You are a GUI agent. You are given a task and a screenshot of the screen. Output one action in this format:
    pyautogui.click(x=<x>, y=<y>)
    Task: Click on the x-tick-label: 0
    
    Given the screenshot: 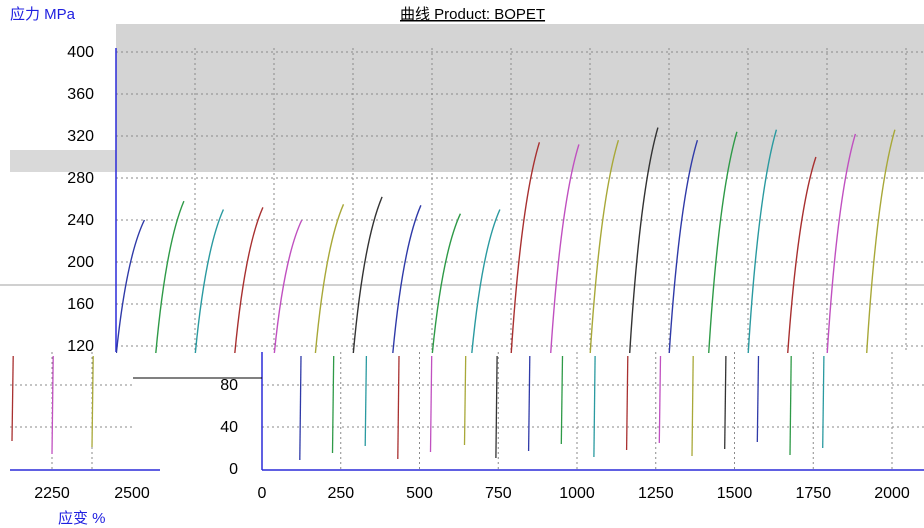 What is the action you would take?
    pyautogui.click(x=262, y=493)
    